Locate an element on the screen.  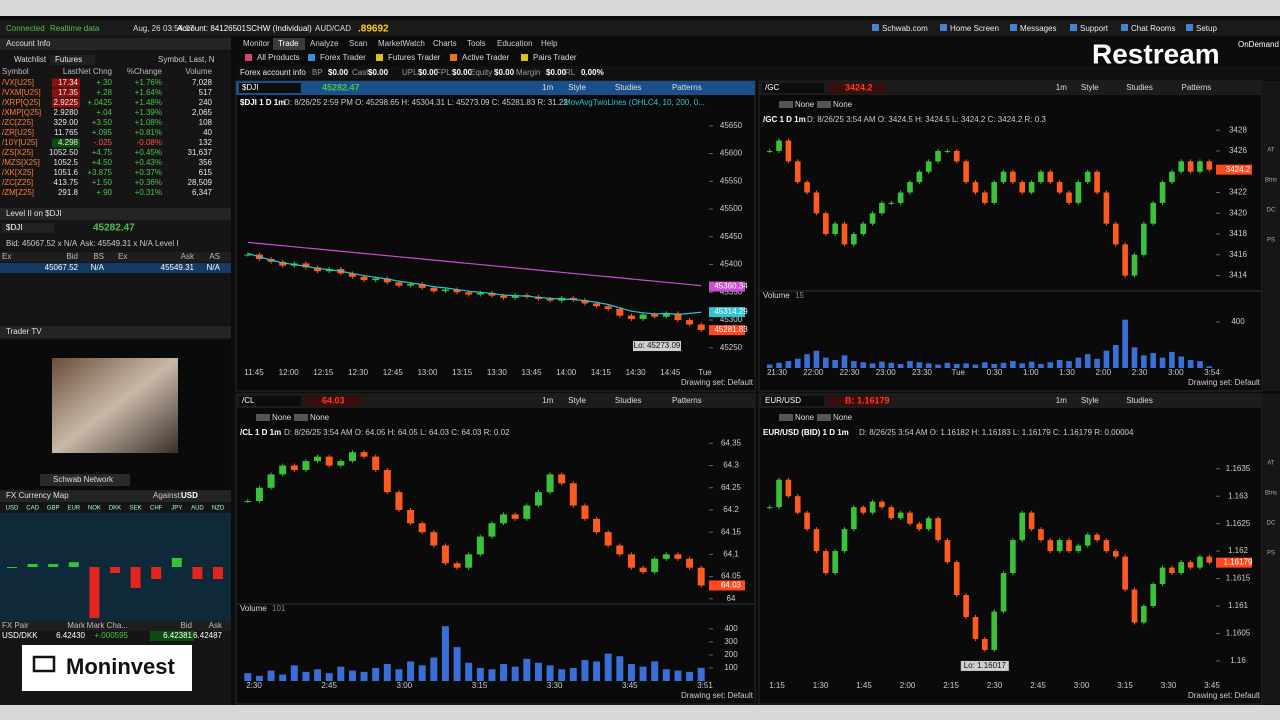
price-label-text: 64.03 is located at coordinates (731, 585).